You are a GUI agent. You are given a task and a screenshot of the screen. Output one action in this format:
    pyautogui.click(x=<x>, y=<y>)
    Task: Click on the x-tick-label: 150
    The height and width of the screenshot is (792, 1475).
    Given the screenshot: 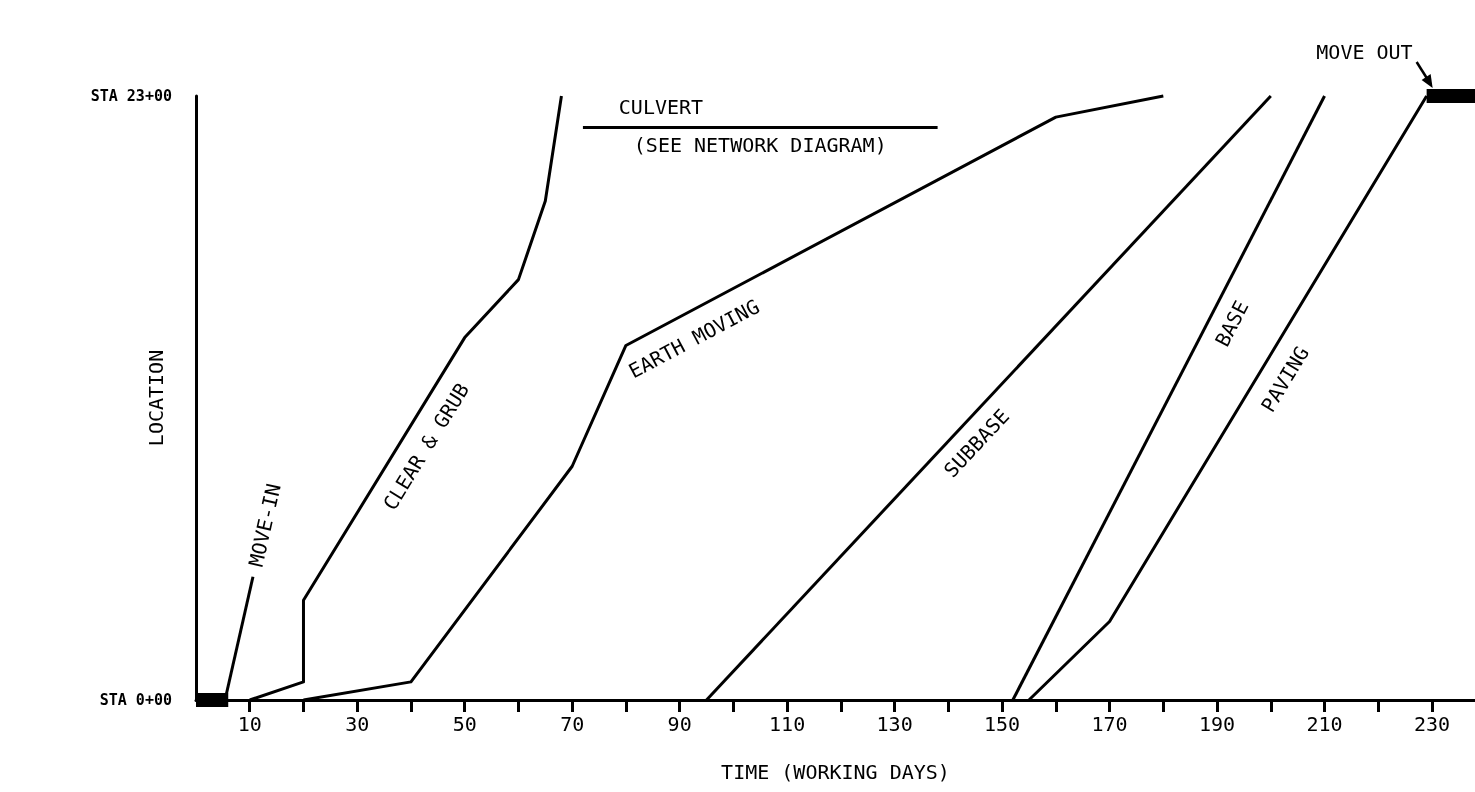 What is the action you would take?
    pyautogui.click(x=1002, y=724)
    